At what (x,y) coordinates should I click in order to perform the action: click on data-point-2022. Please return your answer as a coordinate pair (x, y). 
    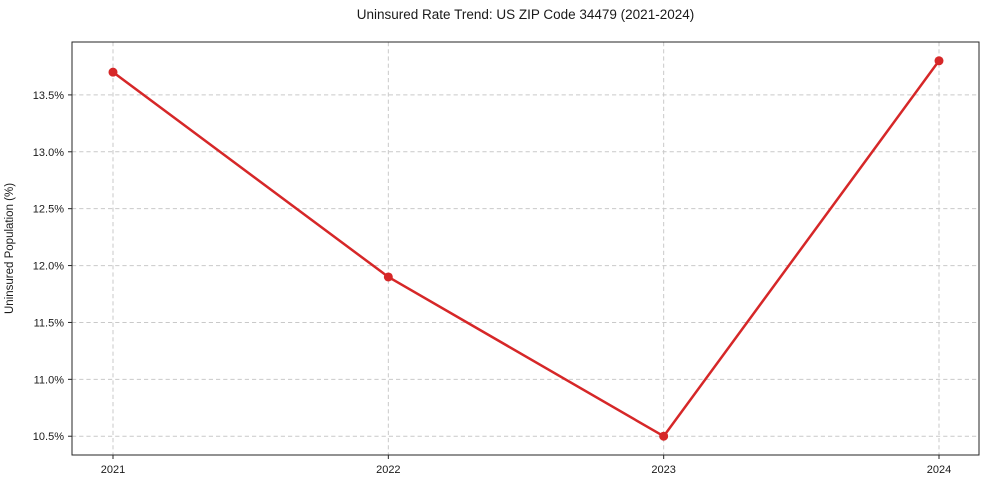
    Looking at the image, I should click on (388, 277).